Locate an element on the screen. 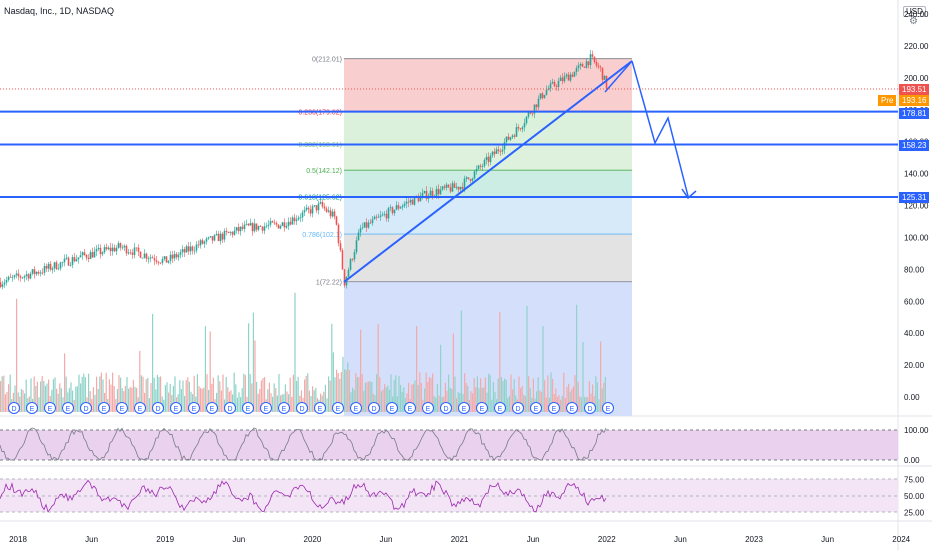 The width and height of the screenshot is (932, 550). symbol-title: Nasdaq, Inc., 1D, NASDAQ is located at coordinates (59, 11).